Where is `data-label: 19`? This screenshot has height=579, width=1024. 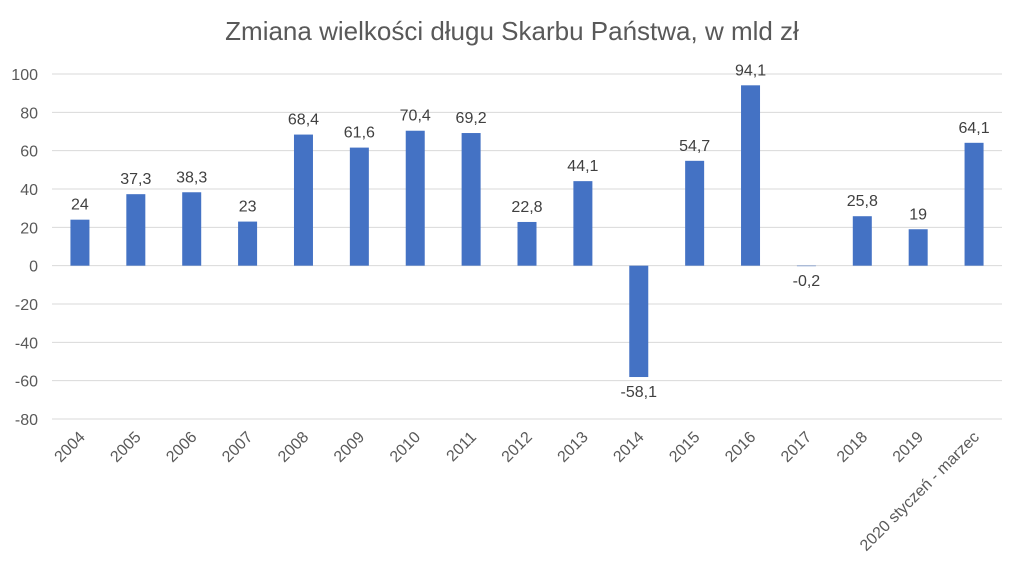 data-label: 19 is located at coordinates (918, 214).